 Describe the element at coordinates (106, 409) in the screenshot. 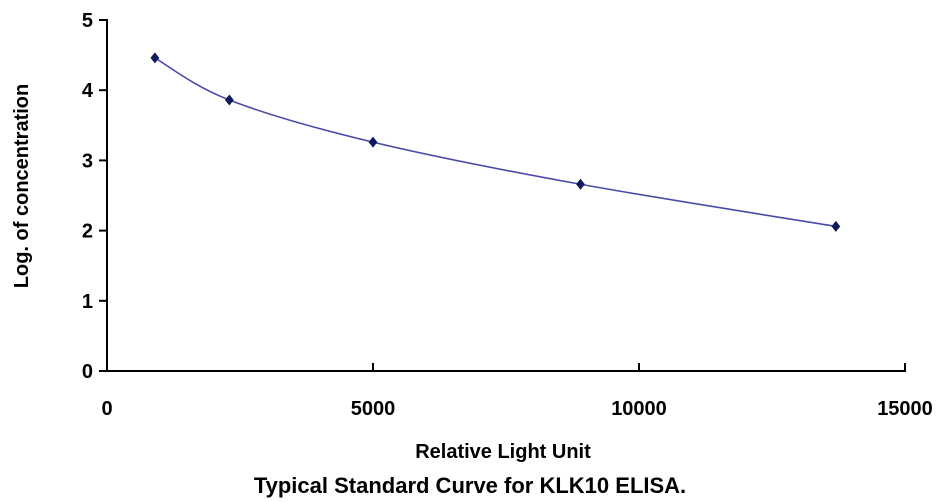

I see `x-tick-label: 0` at that location.